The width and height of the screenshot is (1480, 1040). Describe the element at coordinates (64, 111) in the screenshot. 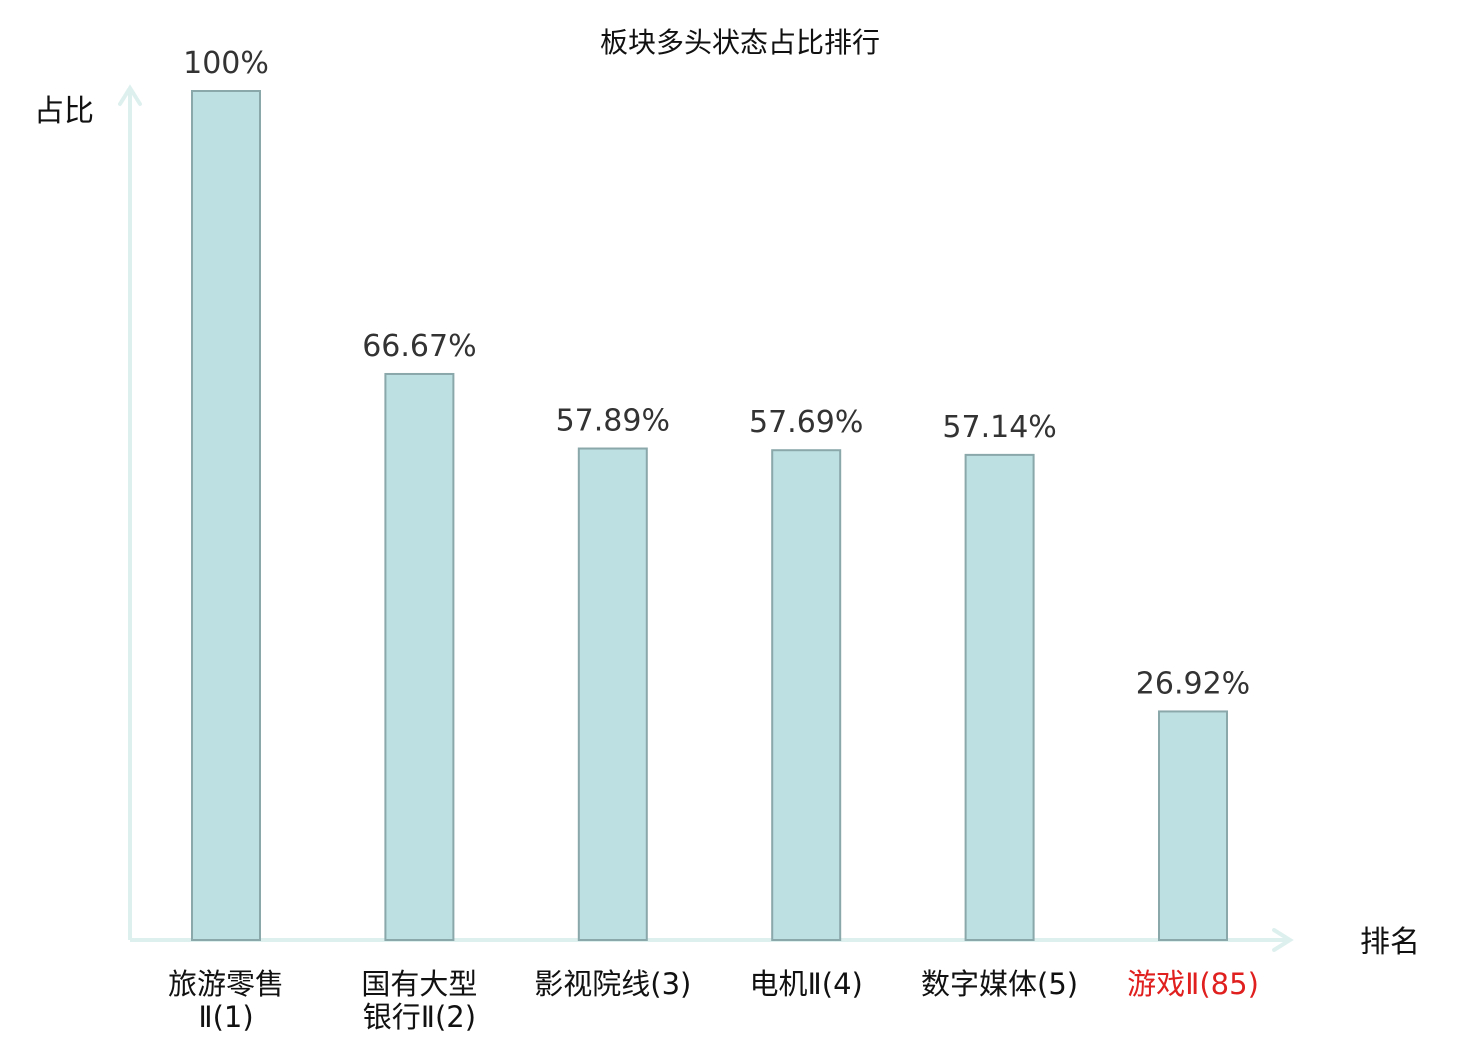

I see `y-axis-label: 占比` at that location.